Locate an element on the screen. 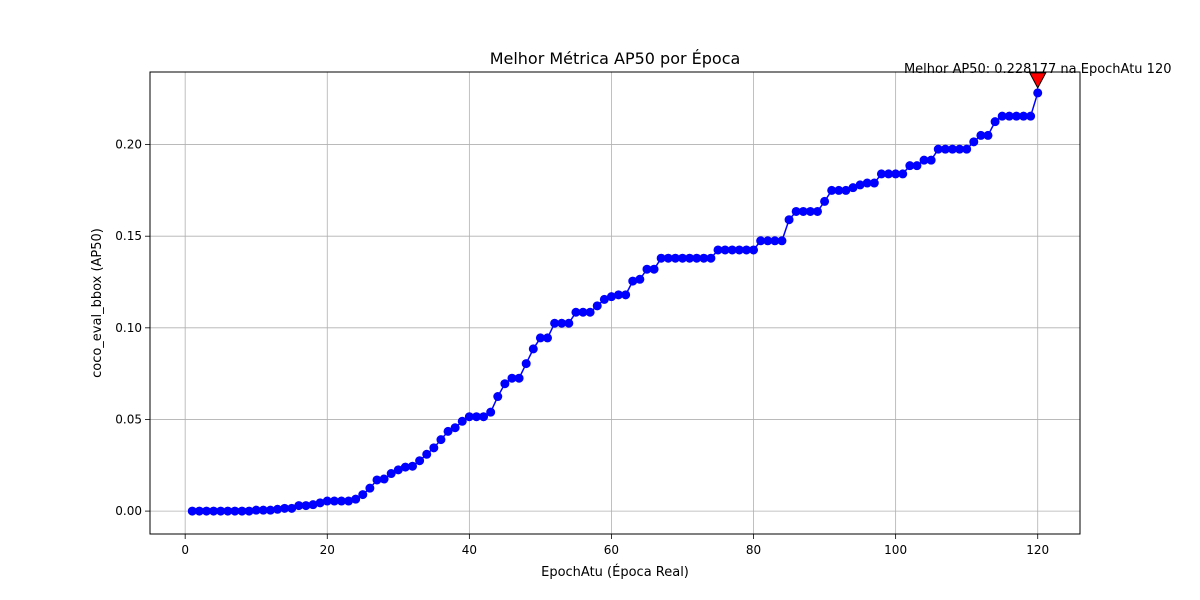  x-tick-label: 60 is located at coordinates (611, 550).